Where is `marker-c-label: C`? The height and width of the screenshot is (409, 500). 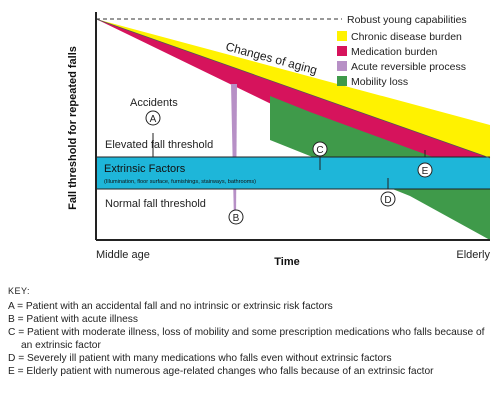 marker-c-label: C is located at coordinates (319, 150).